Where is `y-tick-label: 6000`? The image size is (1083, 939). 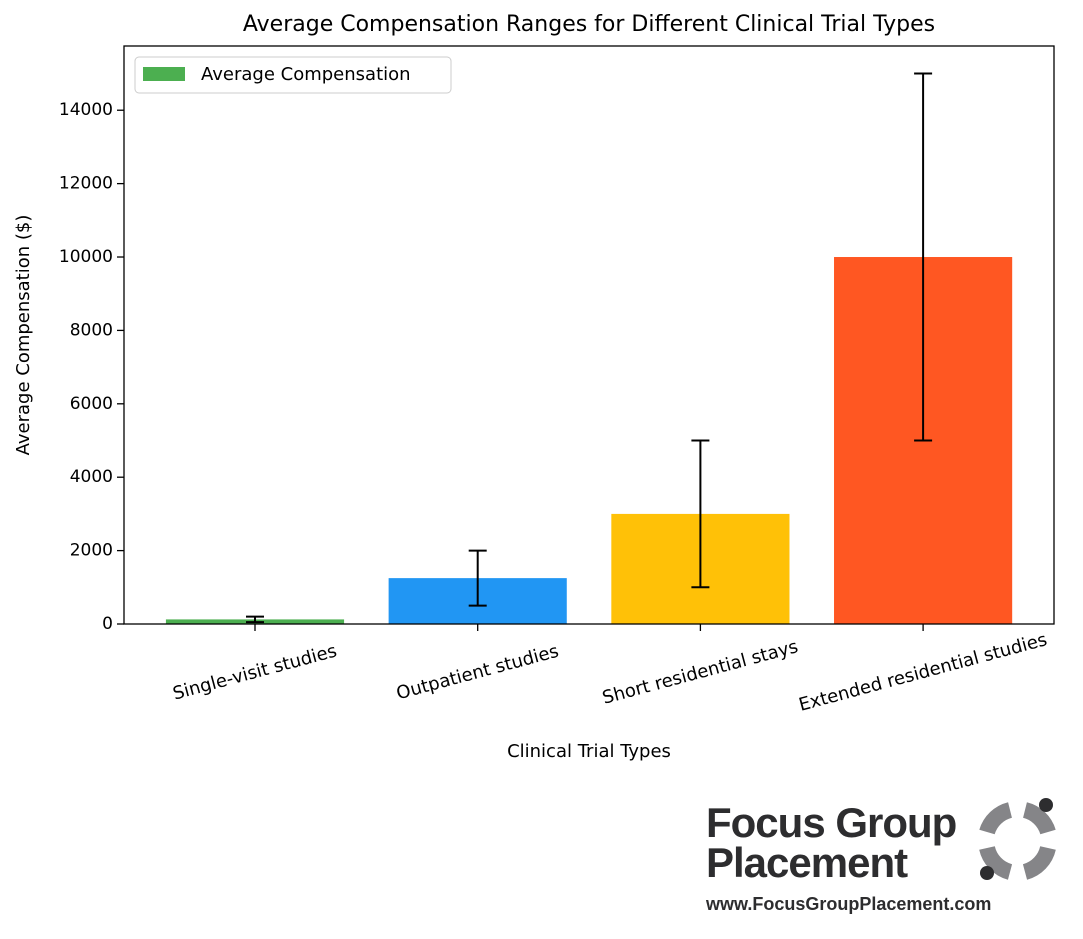 y-tick-label: 6000 is located at coordinates (91, 404).